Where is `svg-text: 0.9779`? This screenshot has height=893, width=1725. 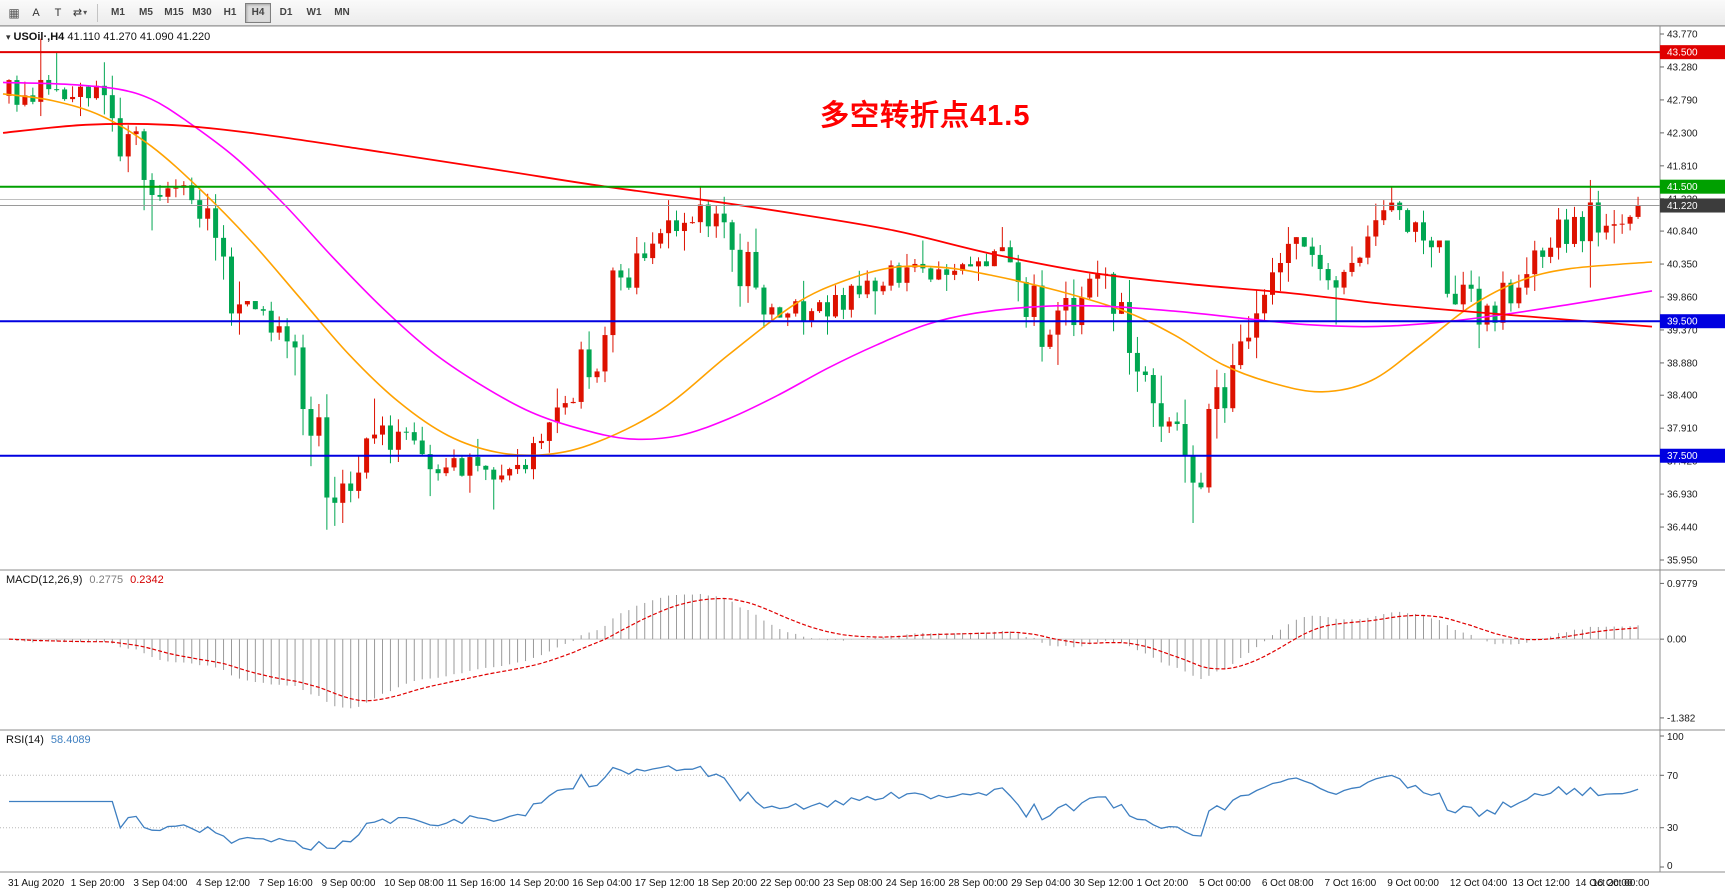
svg-text: 0.9779 is located at coordinates (1682, 584).